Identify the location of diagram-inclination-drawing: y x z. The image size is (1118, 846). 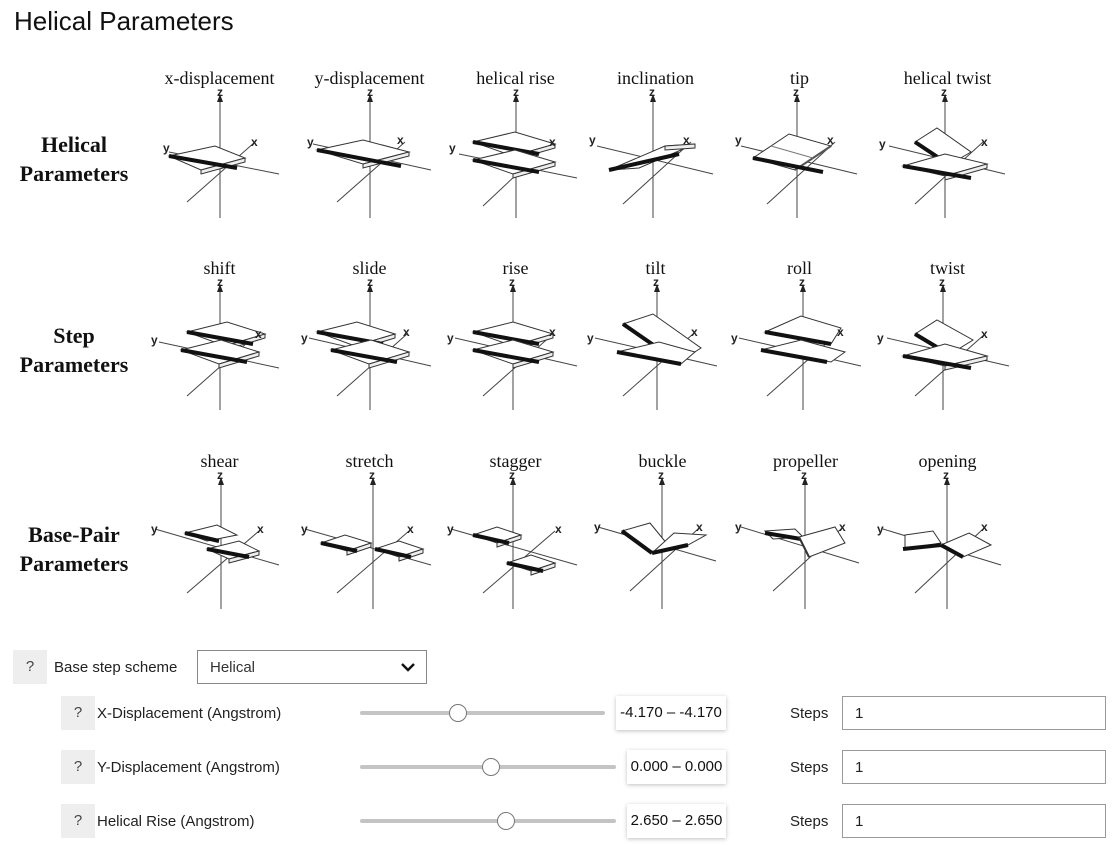
(651, 152).